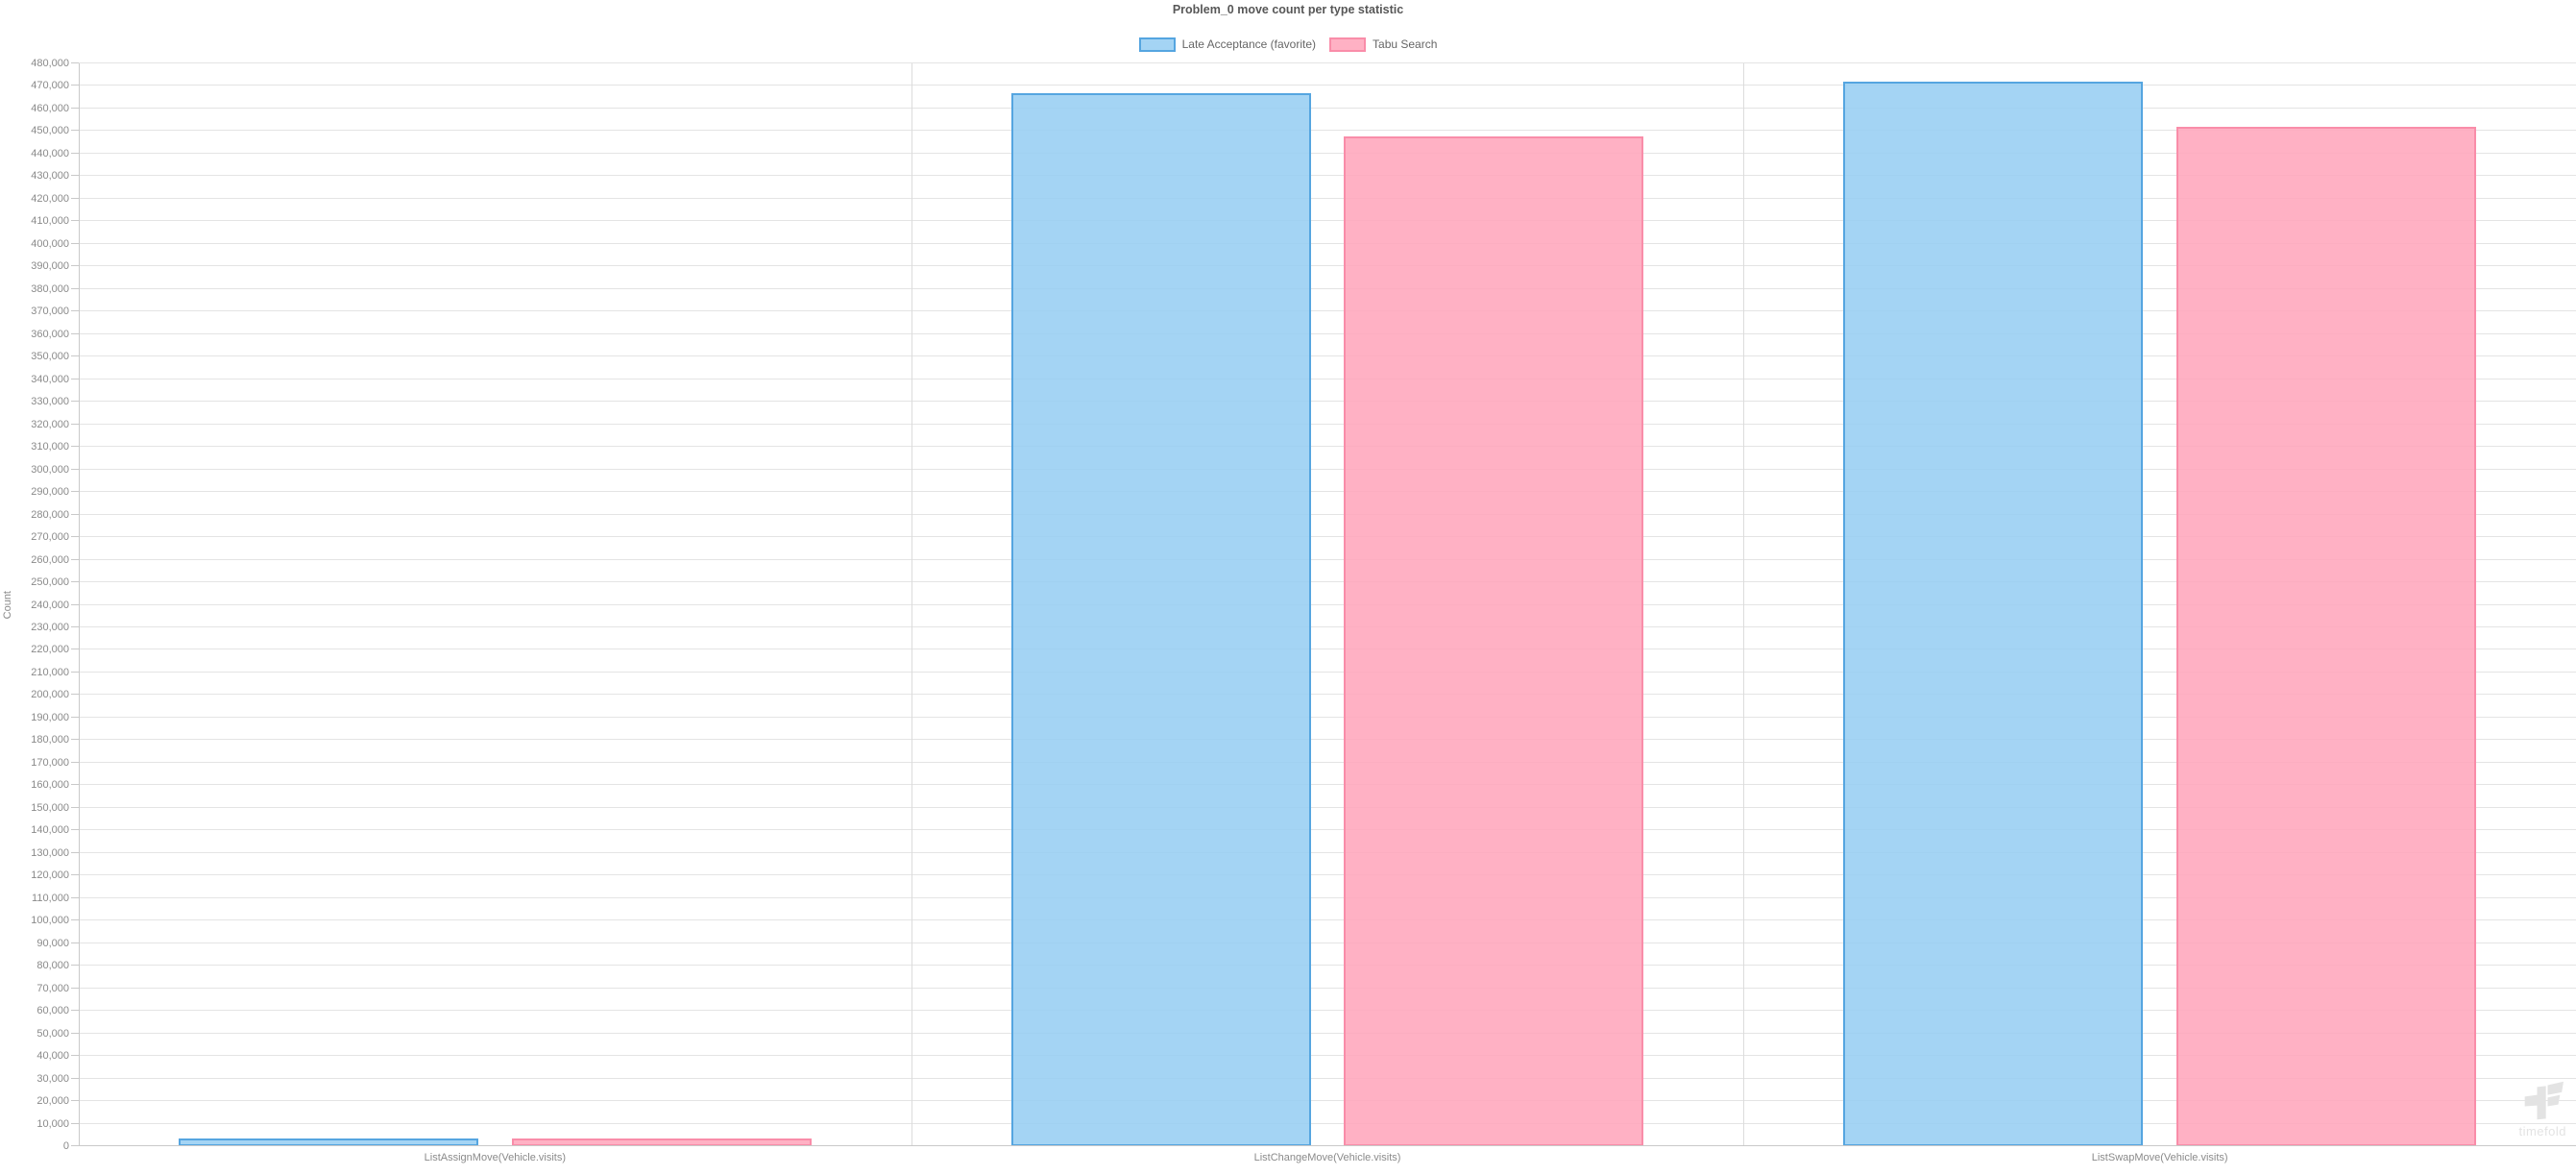  I want to click on y-tick-label: 70,000, so click(52, 988).